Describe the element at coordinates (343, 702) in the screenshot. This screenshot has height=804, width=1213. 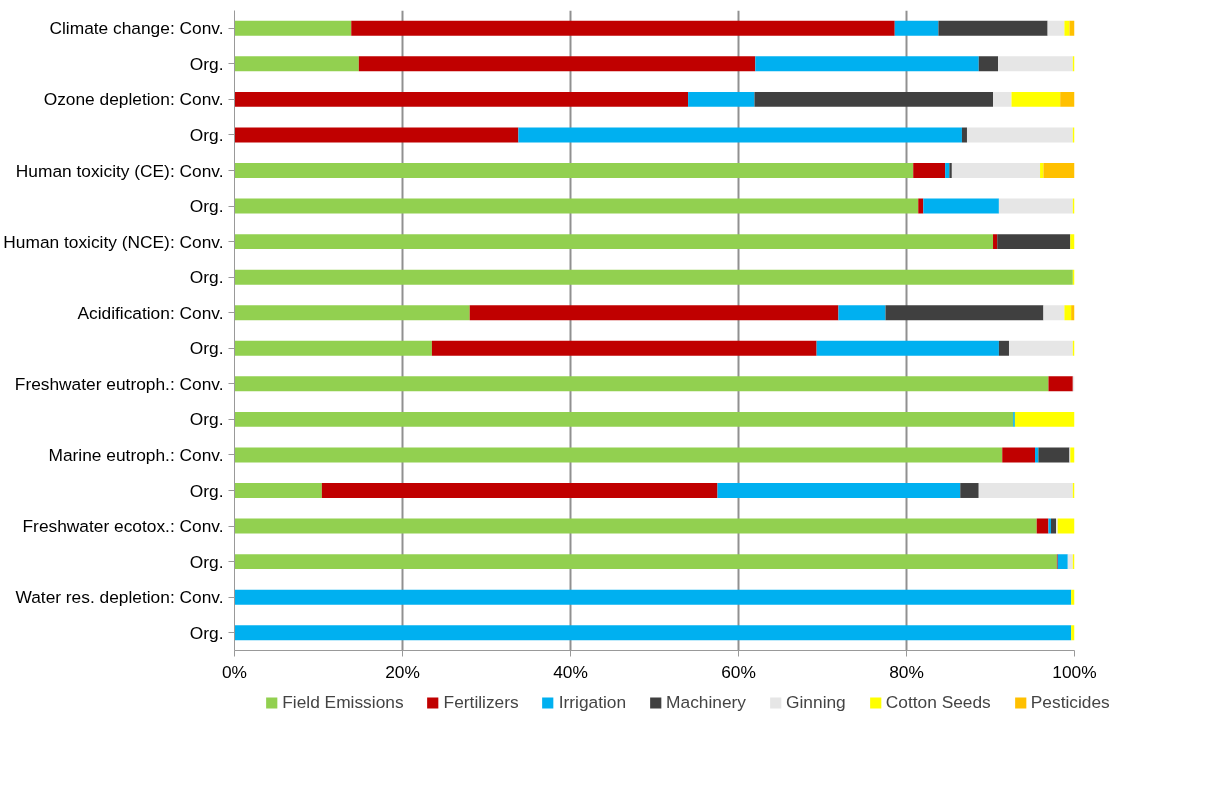
I see `legend-label: Field Emissions` at that location.